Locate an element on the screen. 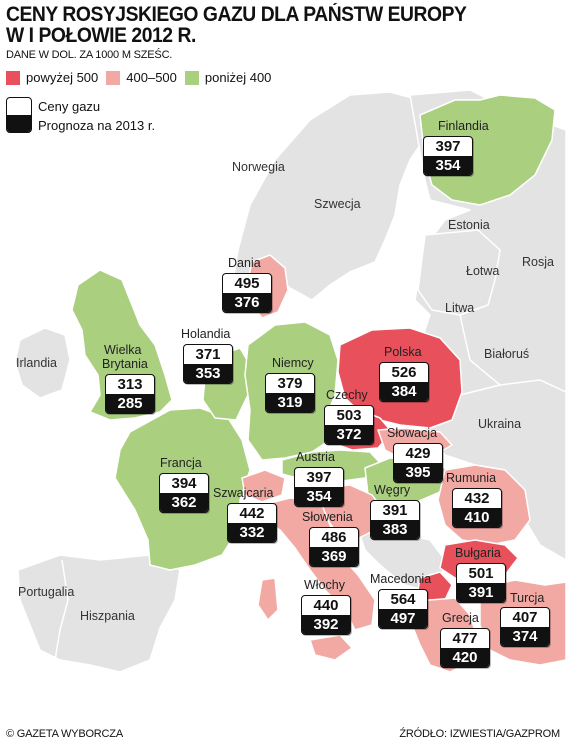 The image size is (568, 750). price-box-wielka-brytania: 313 285 is located at coordinates (130, 394).